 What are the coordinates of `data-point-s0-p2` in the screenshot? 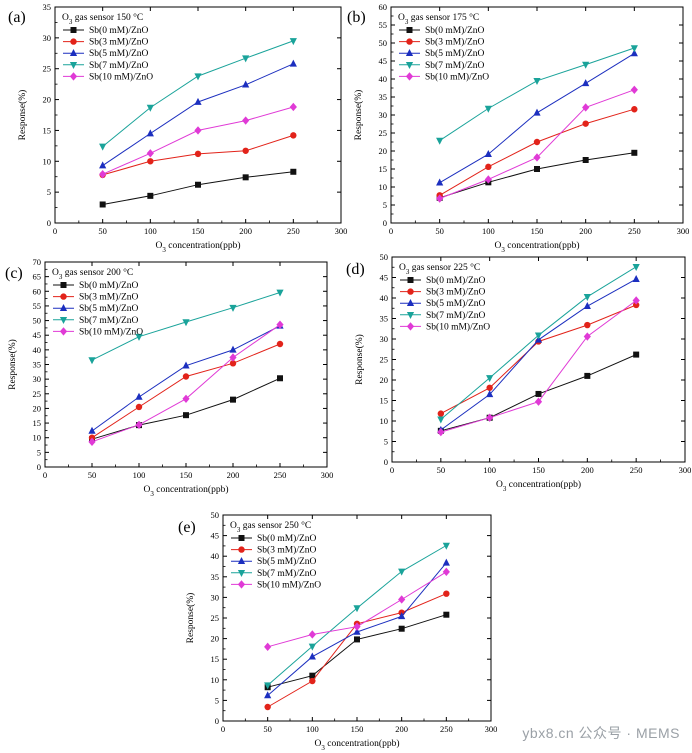 It's located at (538, 393).